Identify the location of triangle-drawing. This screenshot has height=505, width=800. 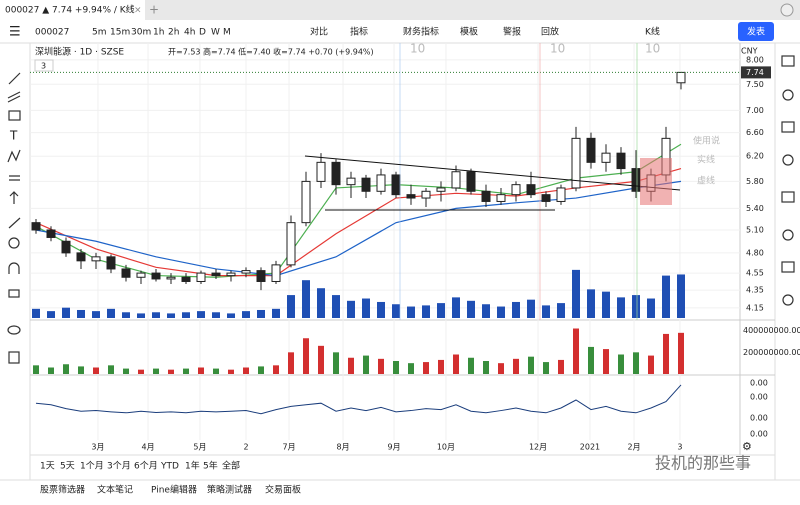
(492, 183).